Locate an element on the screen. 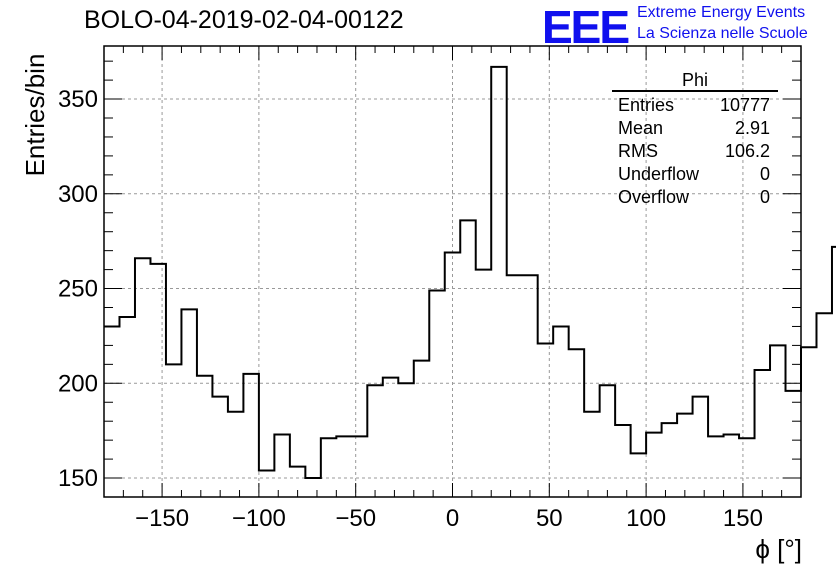  stats-value: 2.91 is located at coordinates (752, 128).